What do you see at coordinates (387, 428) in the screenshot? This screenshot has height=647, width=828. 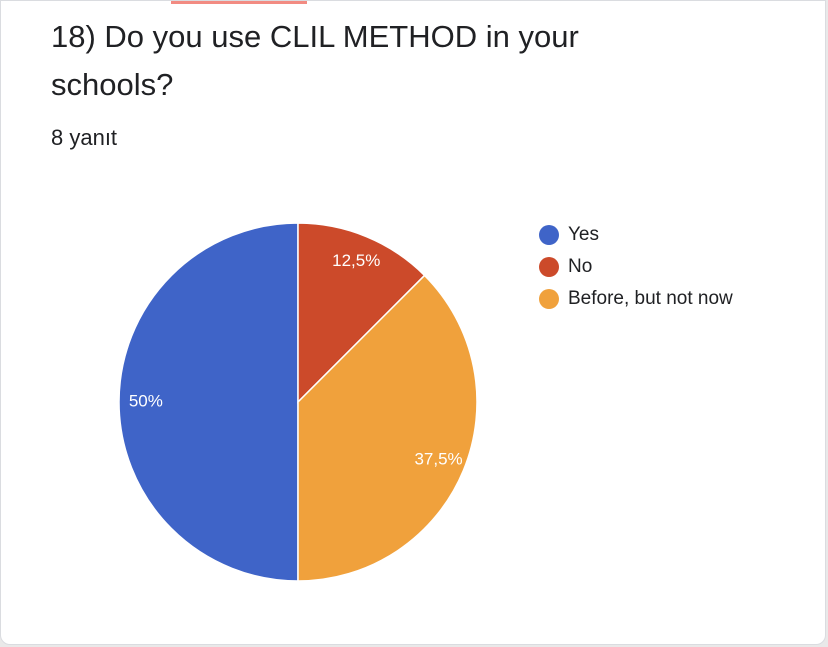 I see `pie-slice-before-but-not-now` at bounding box center [387, 428].